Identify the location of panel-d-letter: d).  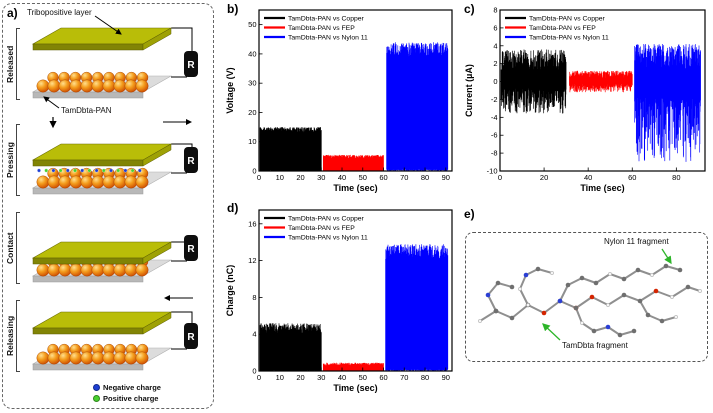
(233, 208).